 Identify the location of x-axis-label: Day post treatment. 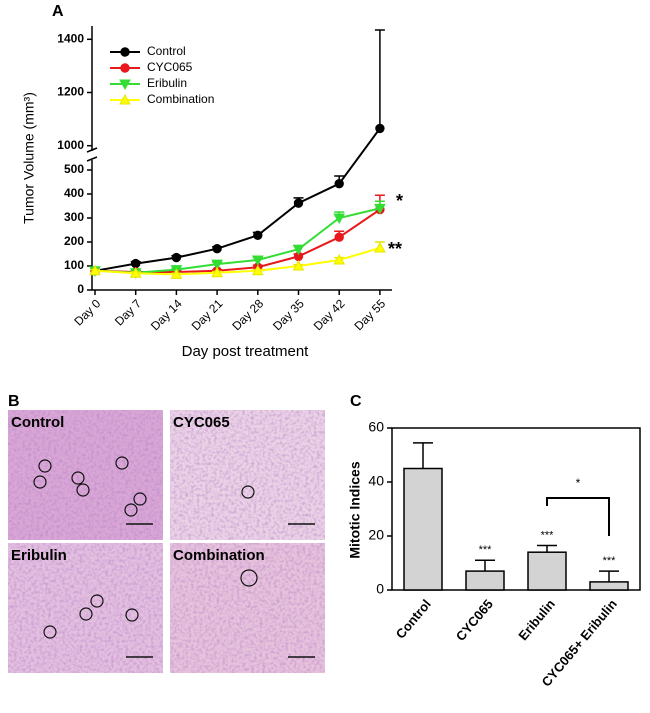
(246, 351).